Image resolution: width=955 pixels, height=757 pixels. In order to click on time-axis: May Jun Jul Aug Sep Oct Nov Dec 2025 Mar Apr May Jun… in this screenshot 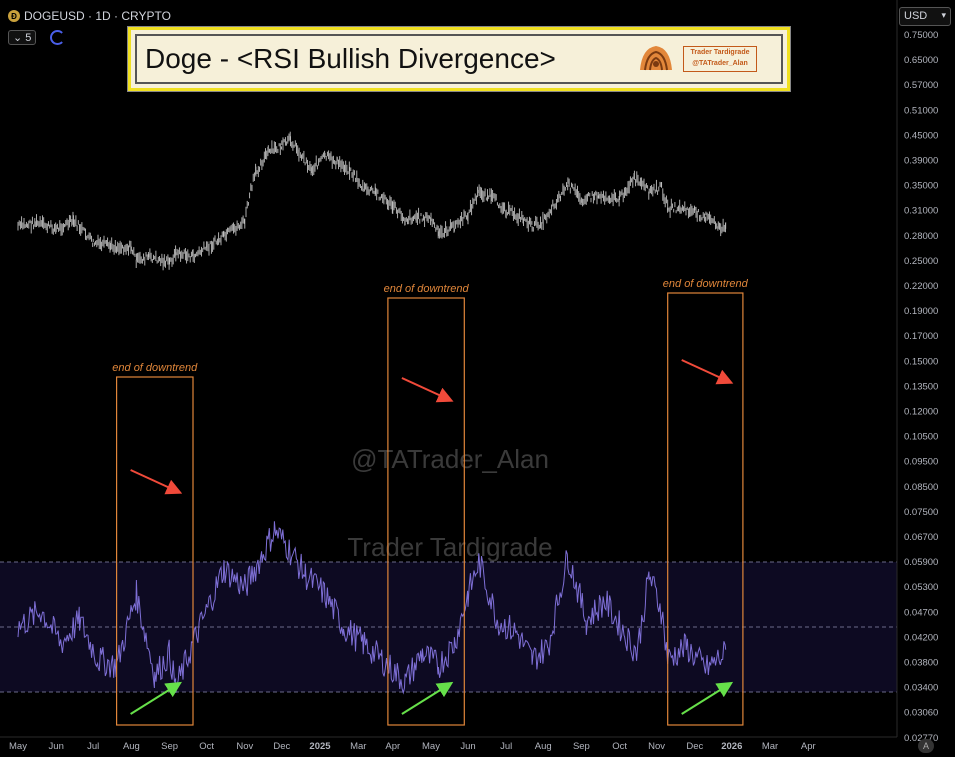, I will do `click(448, 744)`.